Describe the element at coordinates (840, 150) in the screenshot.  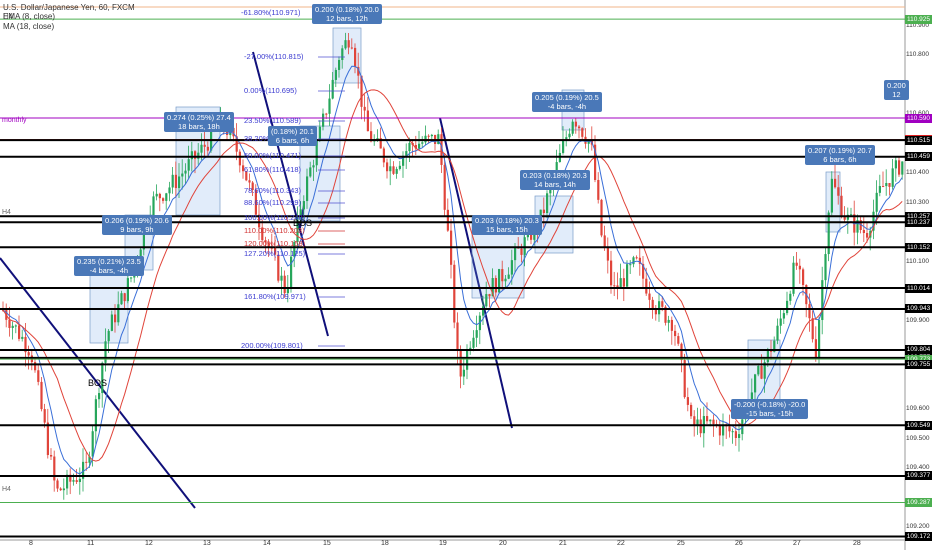
I see `measurement-change: 0.207 (0.19%) 20.7` at that location.